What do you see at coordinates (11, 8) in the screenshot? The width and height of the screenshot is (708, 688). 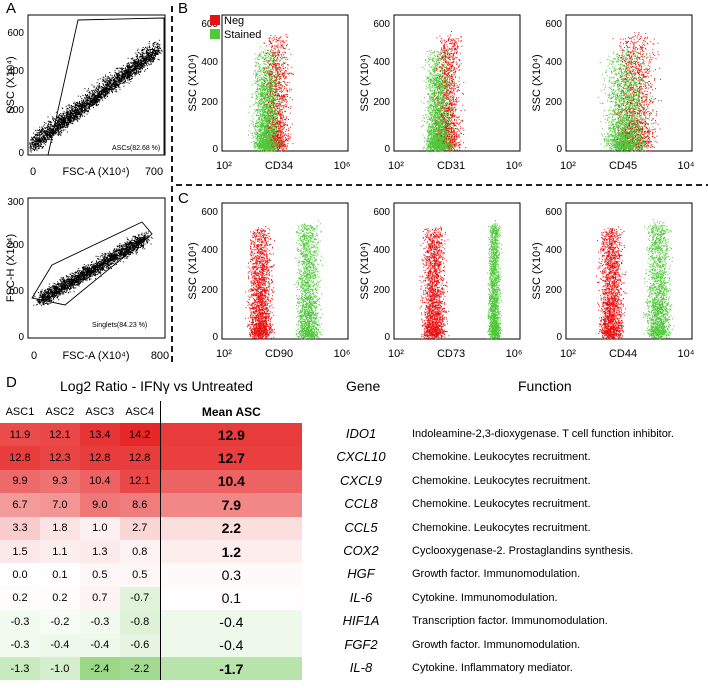 I see `panel-letter-a: A` at bounding box center [11, 8].